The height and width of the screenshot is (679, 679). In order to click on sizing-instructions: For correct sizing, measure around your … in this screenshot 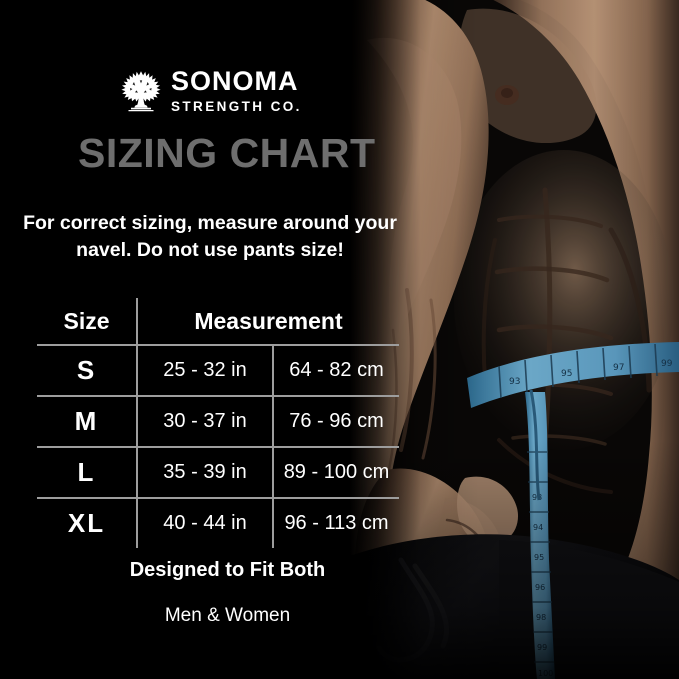, I will do `click(210, 236)`.